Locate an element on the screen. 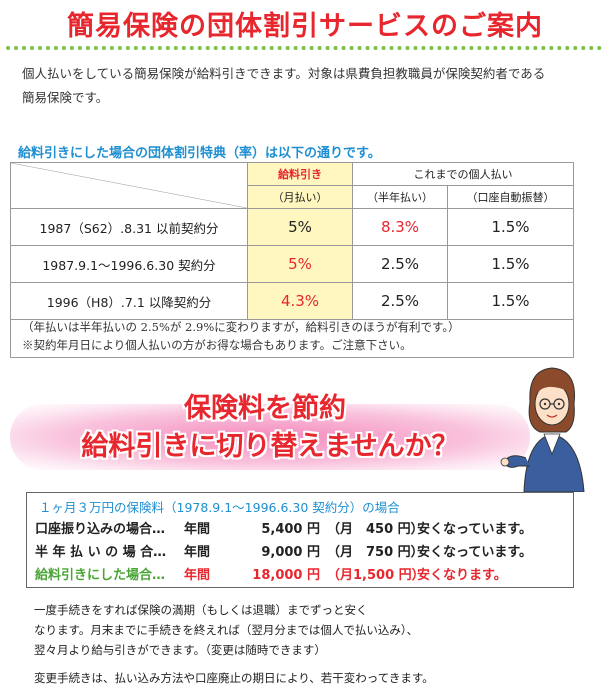 The width and height of the screenshot is (610, 696). table-corner-cell is located at coordinates (129, 186).